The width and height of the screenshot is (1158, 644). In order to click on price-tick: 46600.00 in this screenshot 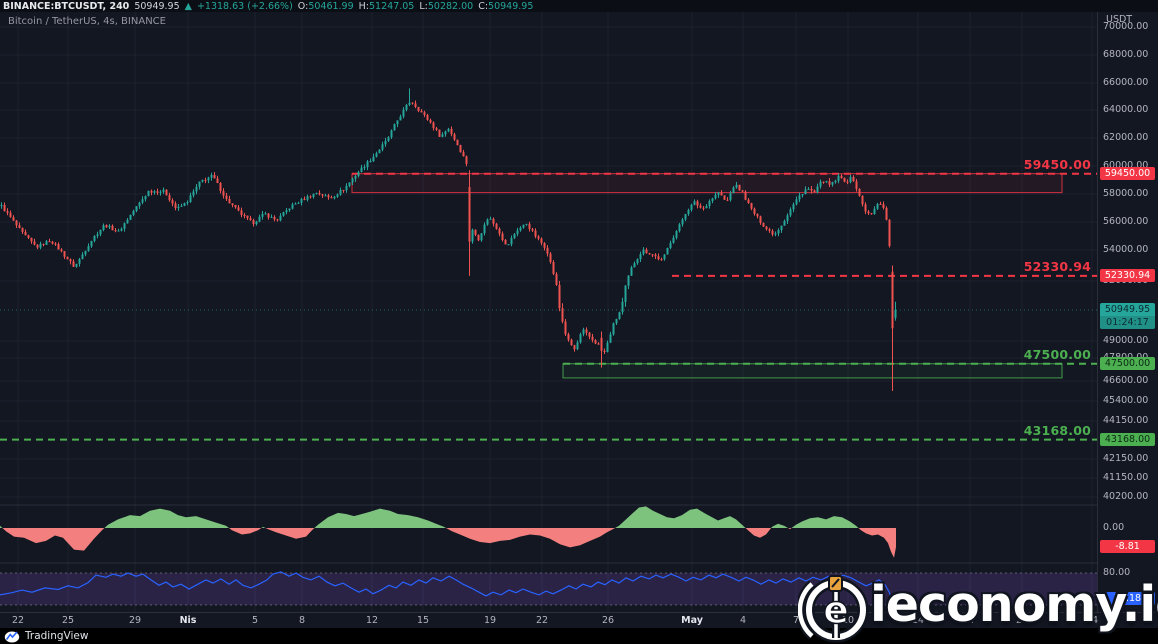, I will do `click(1126, 380)`.